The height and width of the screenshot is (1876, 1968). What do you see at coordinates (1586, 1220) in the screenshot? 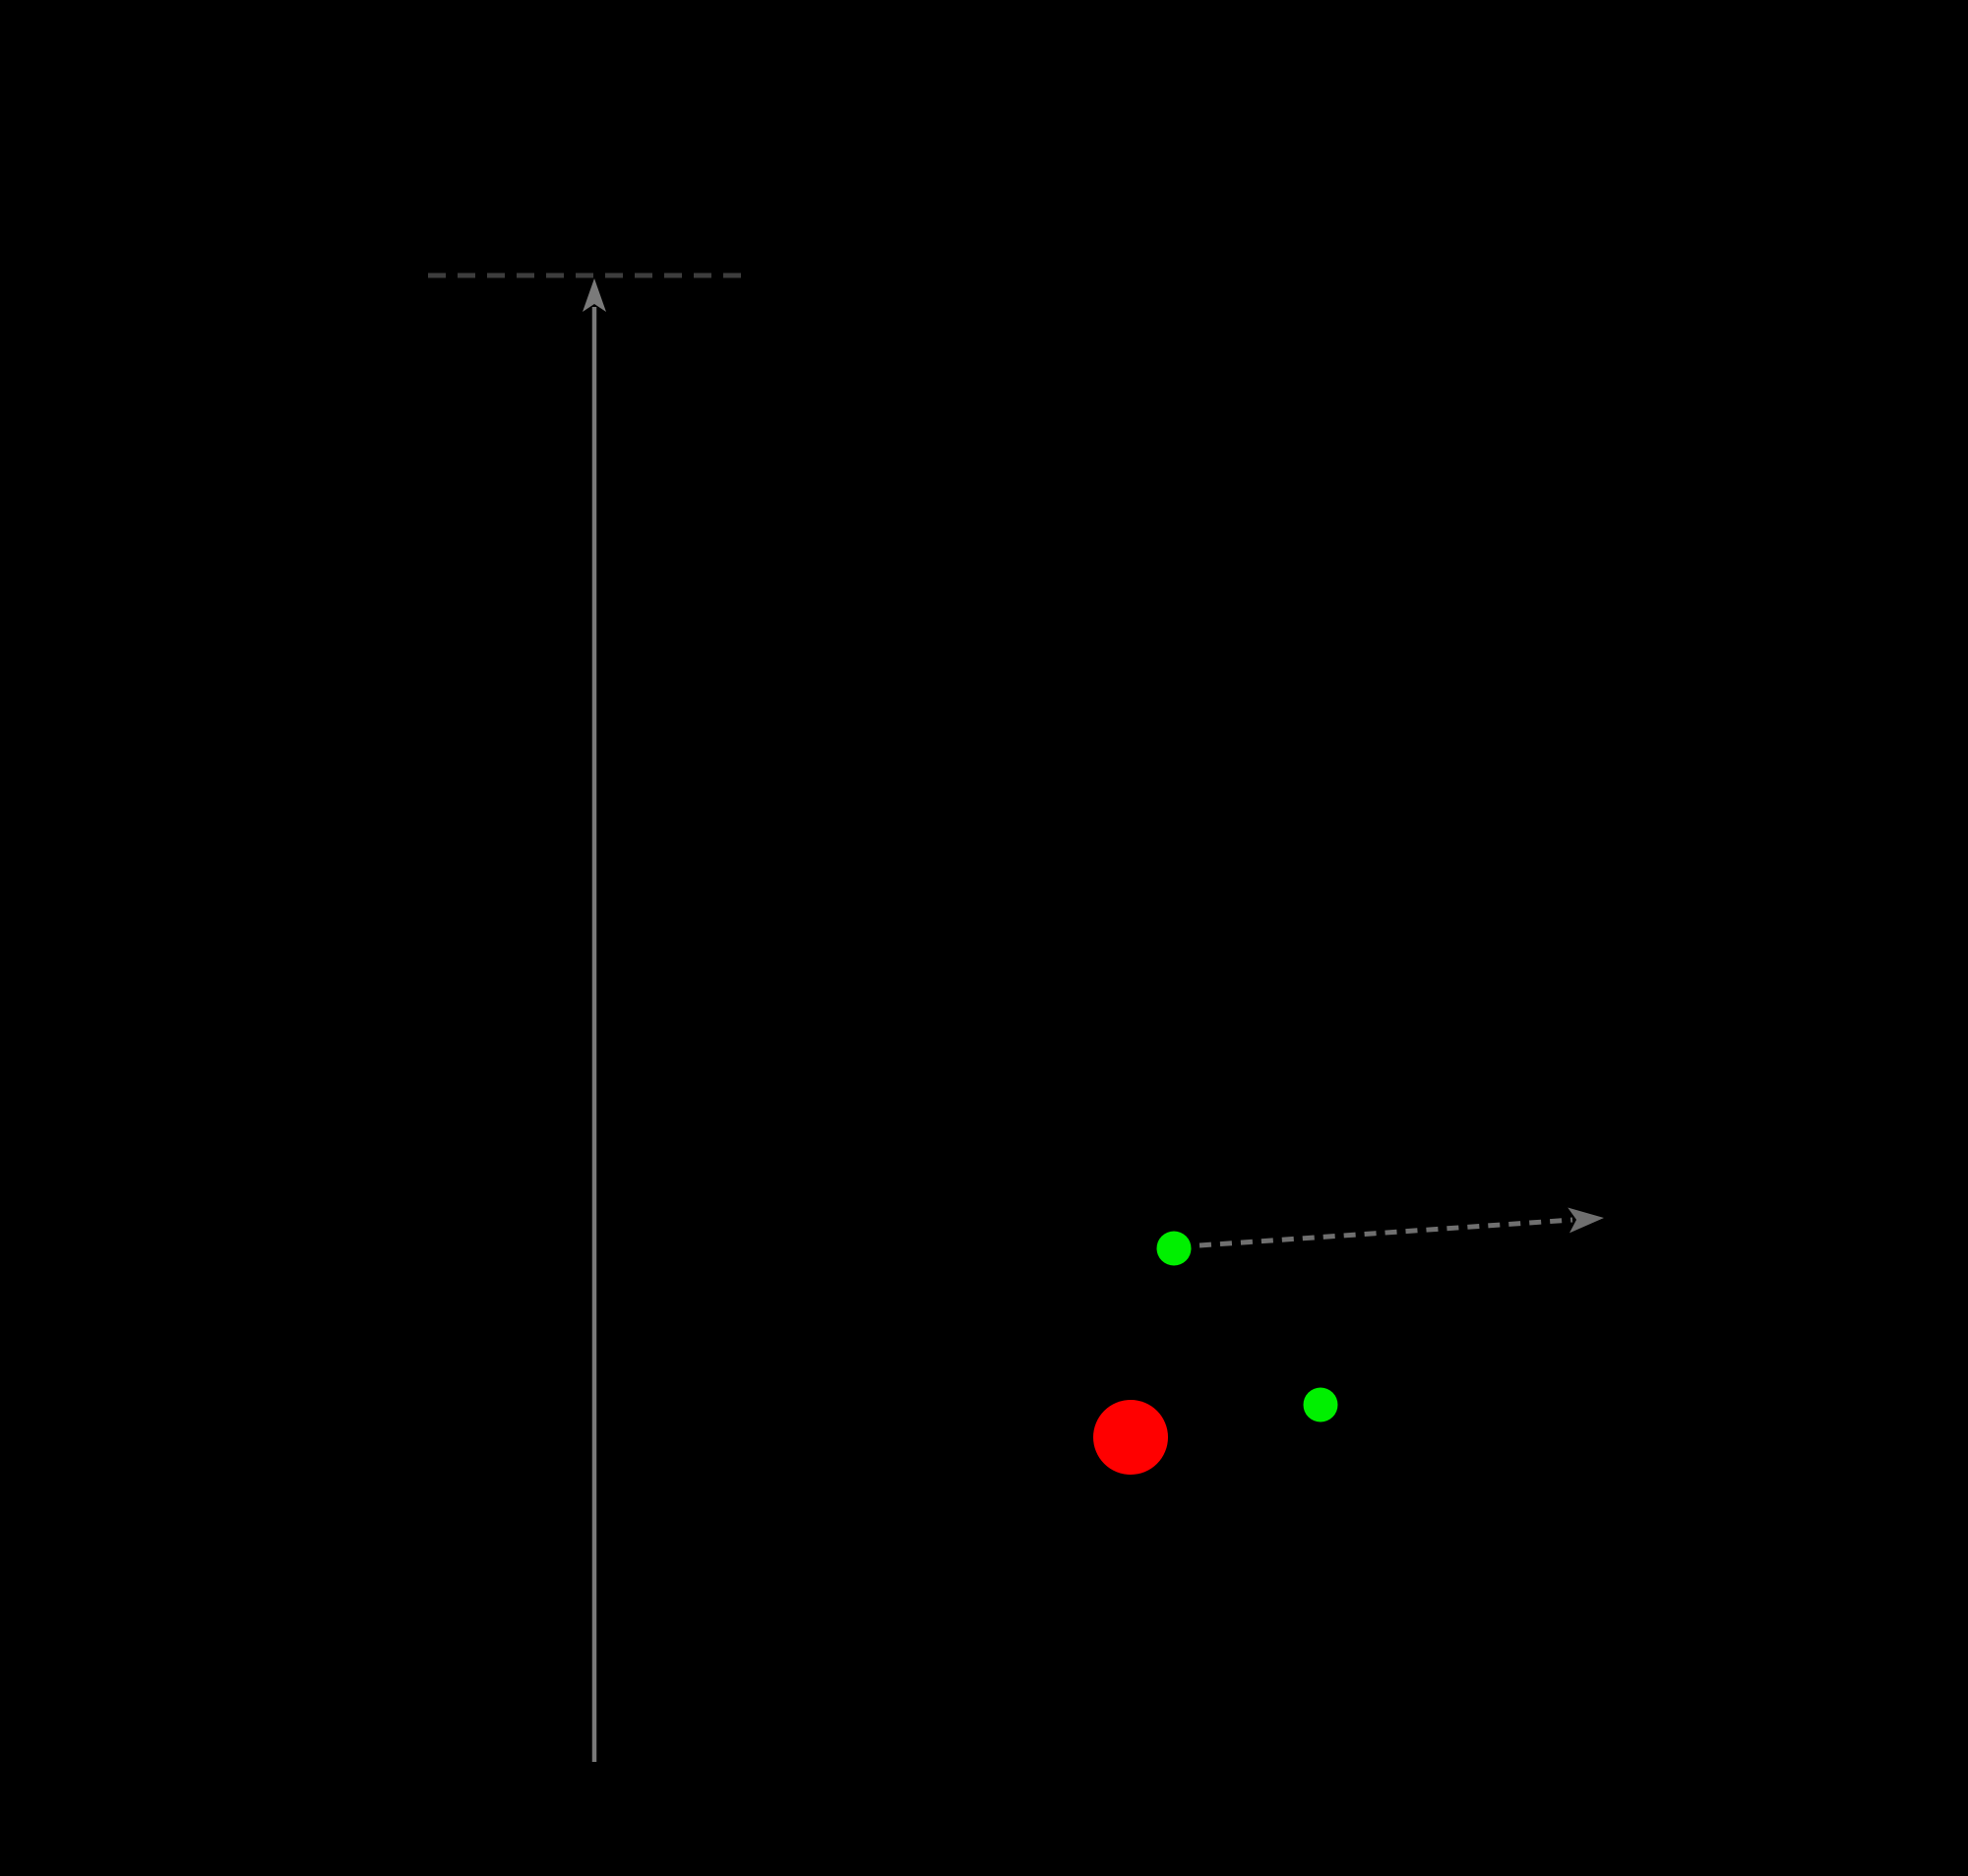
I see `trajectory-arrow-head` at bounding box center [1586, 1220].